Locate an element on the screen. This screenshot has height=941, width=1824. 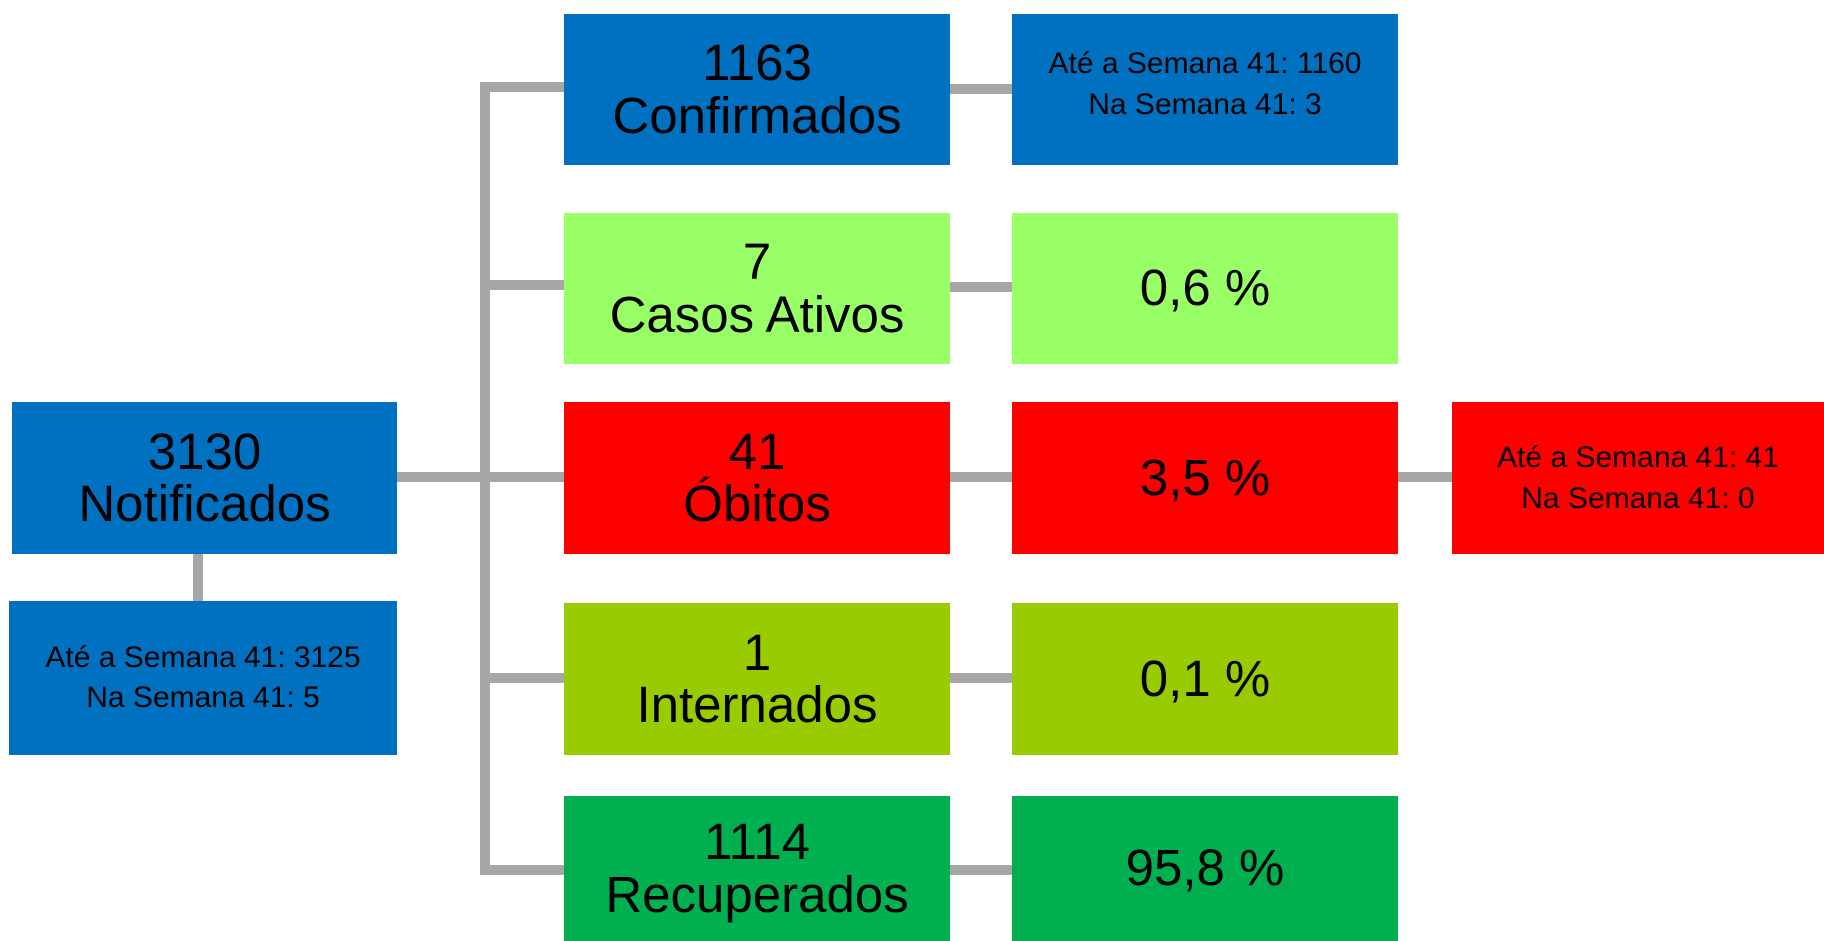
node-label: Óbitos is located at coordinates (757, 503).